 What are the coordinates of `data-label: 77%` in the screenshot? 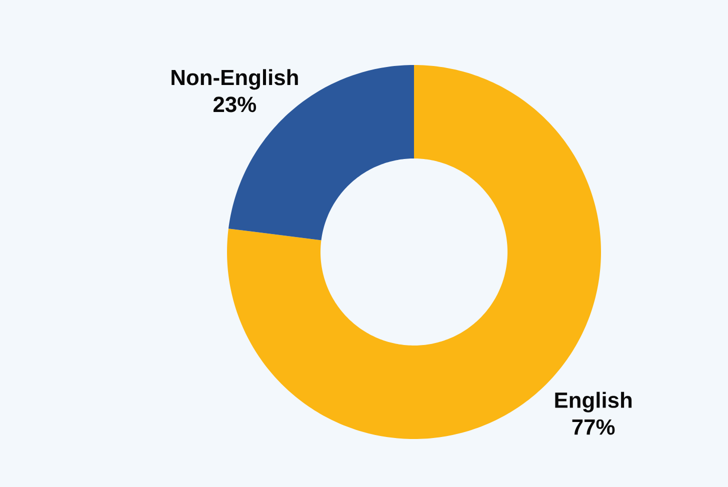 It's located at (593, 427).